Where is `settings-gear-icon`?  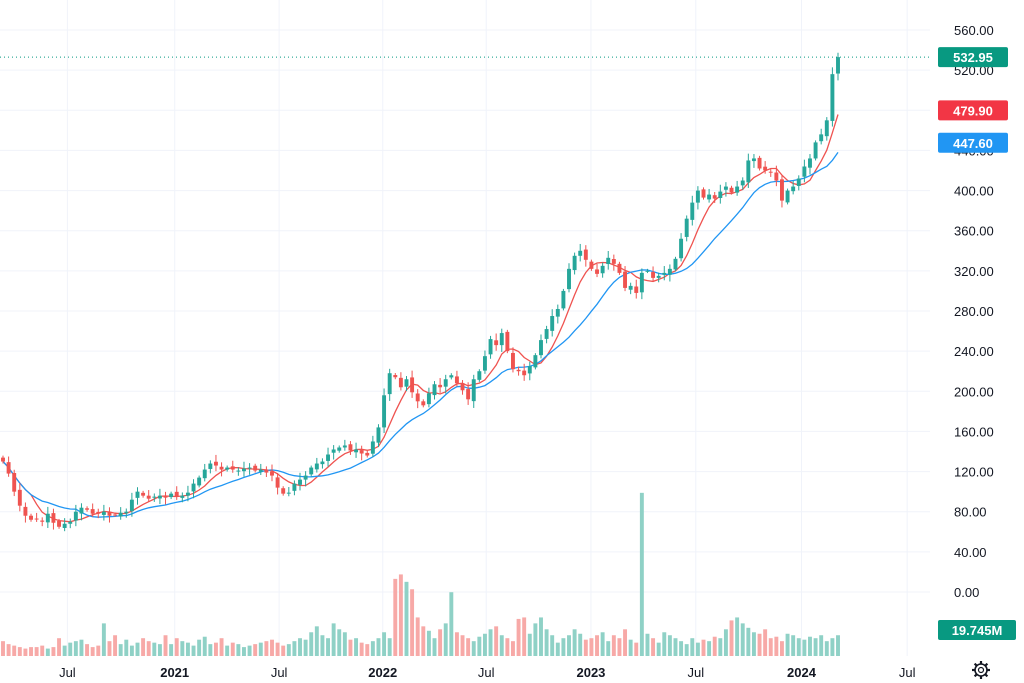
settings-gear-icon is located at coordinates (981, 670).